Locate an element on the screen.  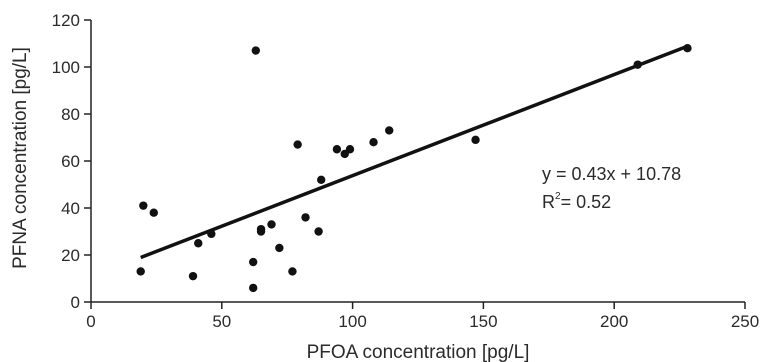
y-tick-label: 0 is located at coordinates (75, 302).